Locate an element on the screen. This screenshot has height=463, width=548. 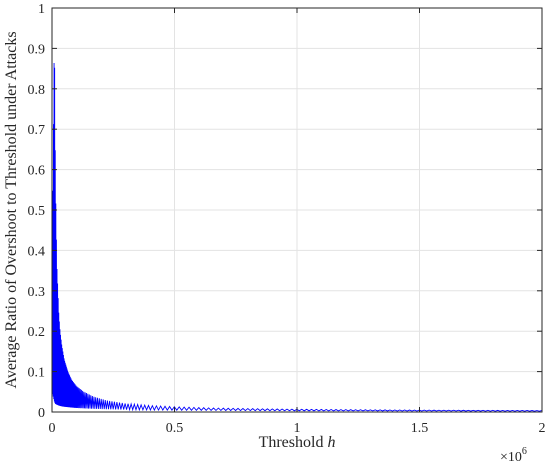
x-tick-label: 2 is located at coordinates (542, 428).